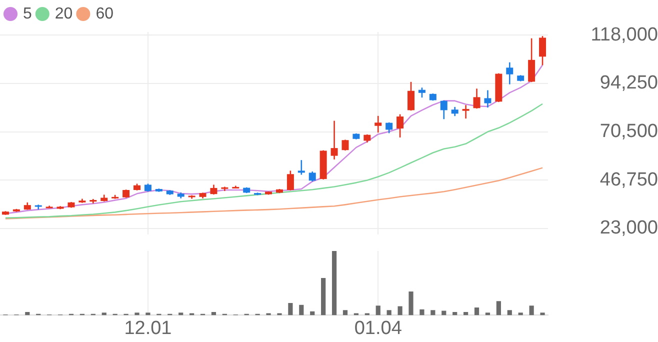 The width and height of the screenshot is (658, 342). Describe the element at coordinates (378, 328) in the screenshot. I see `x-tick-label: 01.04` at that location.